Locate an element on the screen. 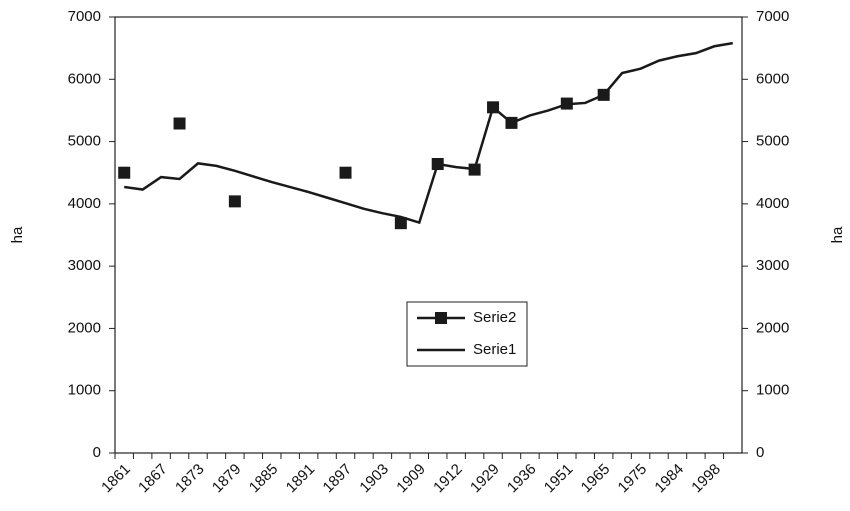  legend-box is located at coordinates (467, 334).